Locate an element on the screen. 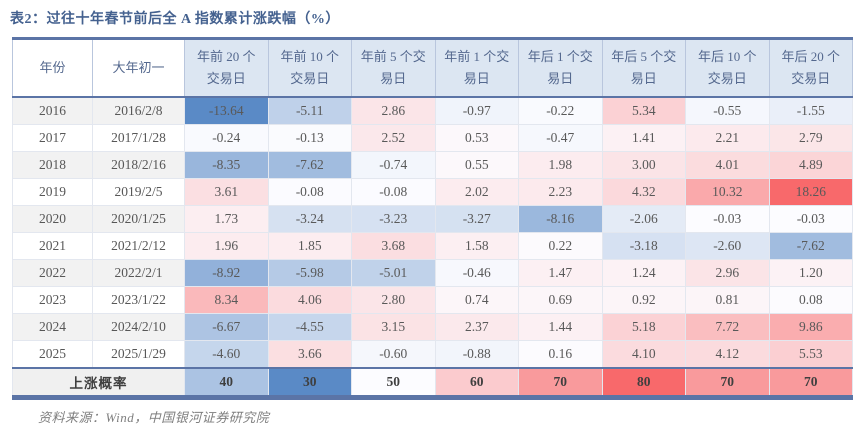 Image resolution: width=865 pixels, height=427 pixels. return-value-cell: 5.18 is located at coordinates (643, 327).